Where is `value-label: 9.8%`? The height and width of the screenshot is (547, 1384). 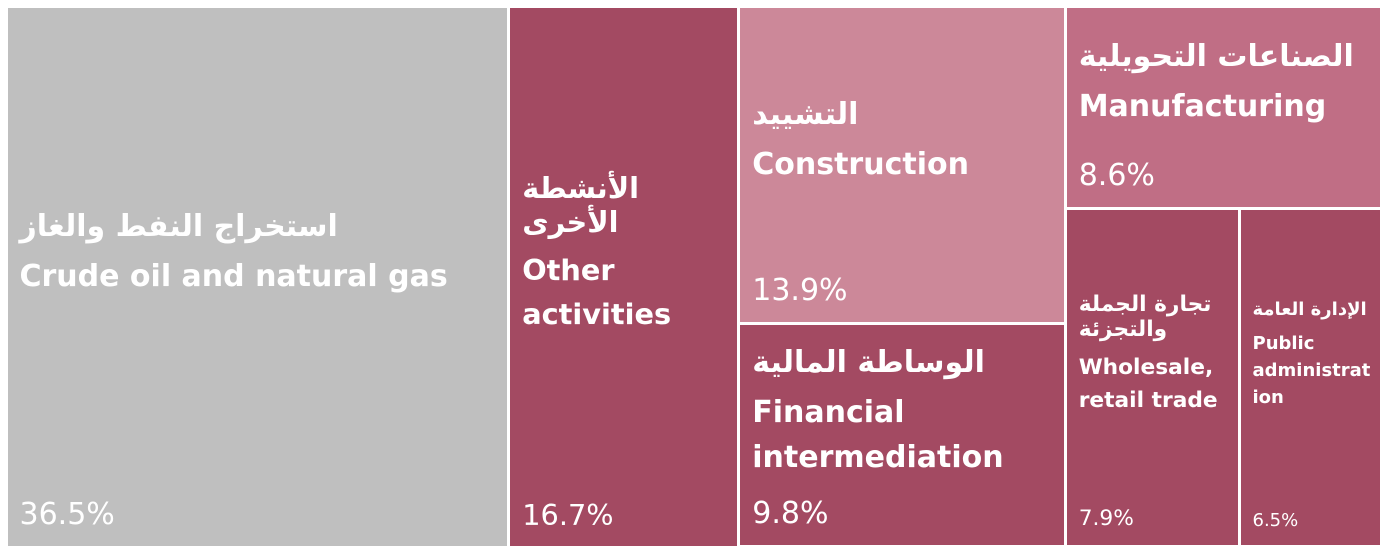
value-label: 9.8% is located at coordinates (790, 514).